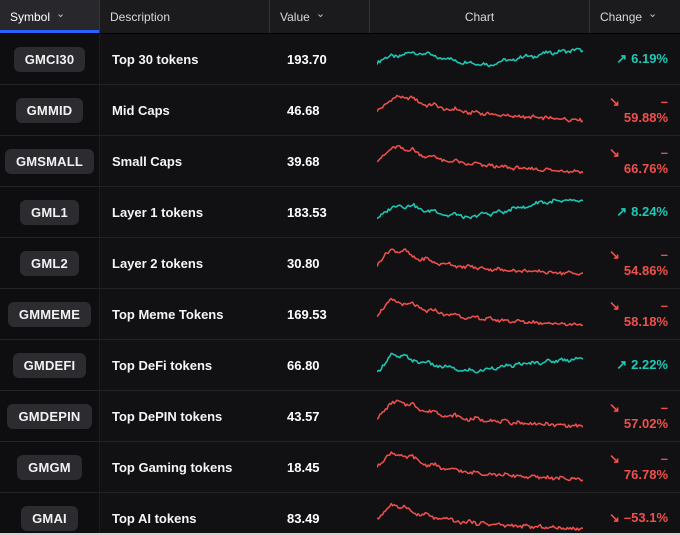  Describe the element at coordinates (621, 16) in the screenshot. I see `header-change-label: Change` at that location.